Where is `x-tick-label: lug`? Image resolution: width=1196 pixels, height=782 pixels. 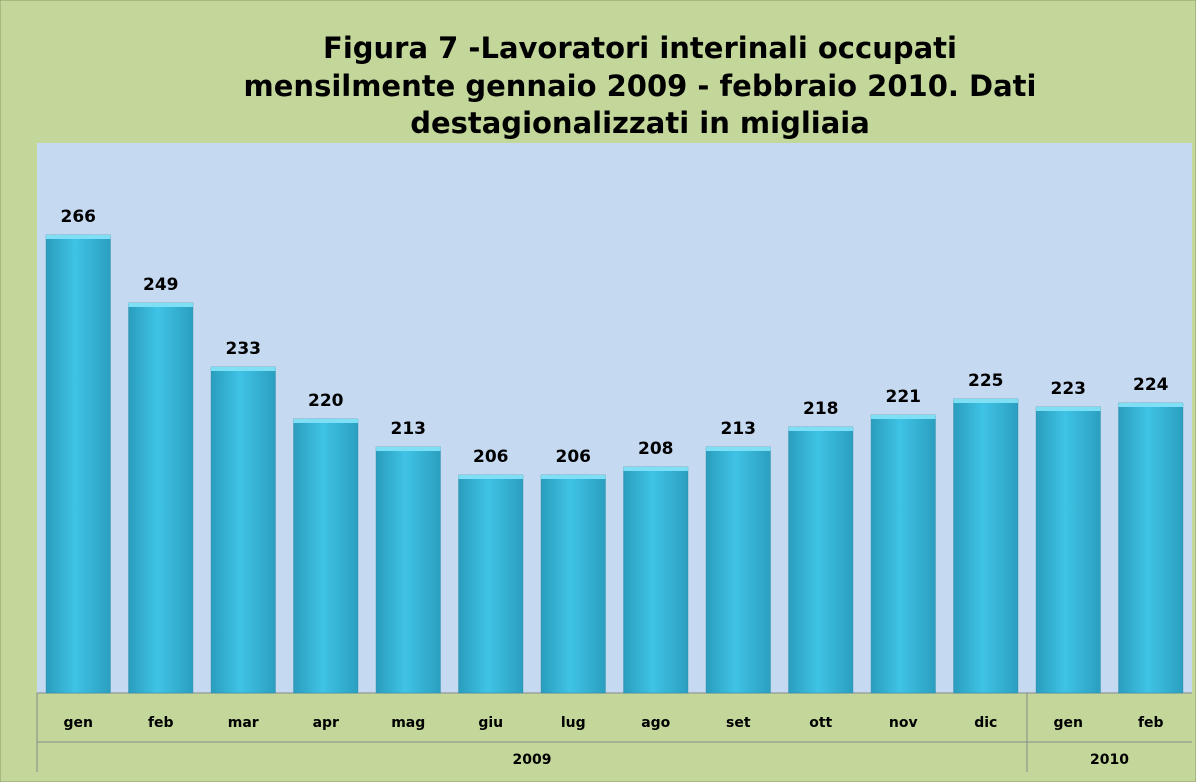
x-tick-label: lug is located at coordinates (573, 723).